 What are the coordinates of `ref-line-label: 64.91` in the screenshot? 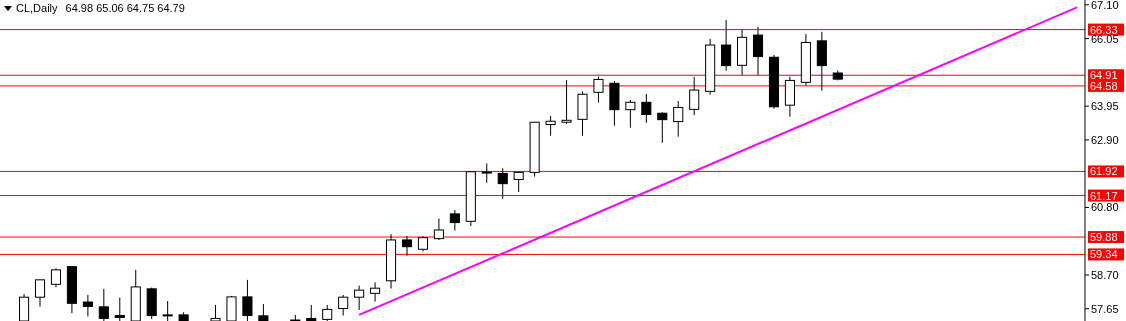 It's located at (1104, 75).